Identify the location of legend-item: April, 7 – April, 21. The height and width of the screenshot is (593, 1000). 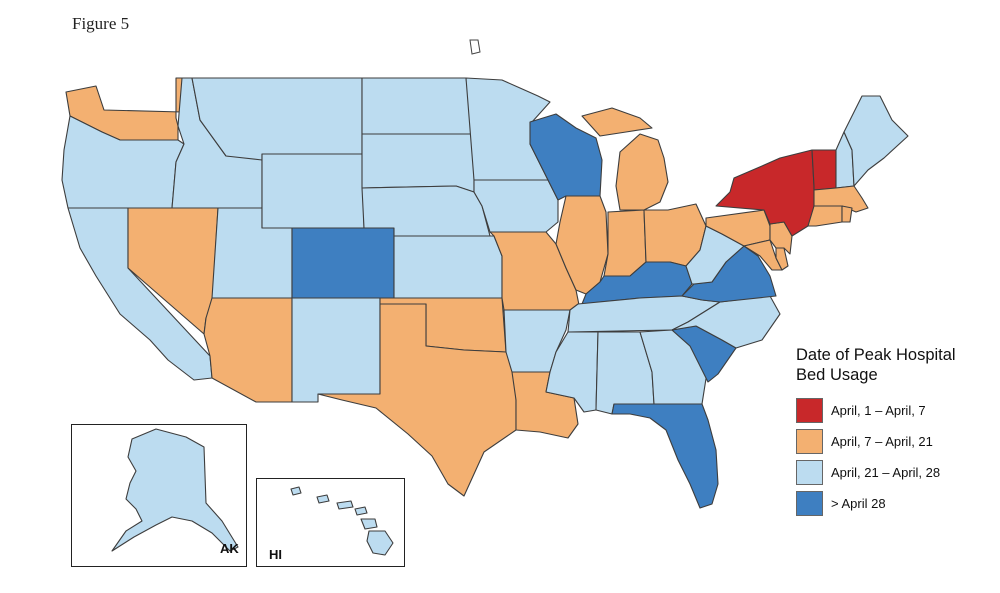
(896, 441).